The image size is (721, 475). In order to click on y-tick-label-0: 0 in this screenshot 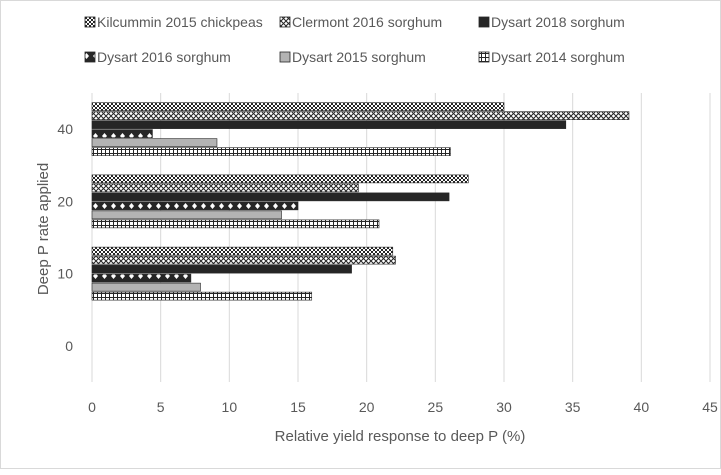, I will do `click(69, 346)`.